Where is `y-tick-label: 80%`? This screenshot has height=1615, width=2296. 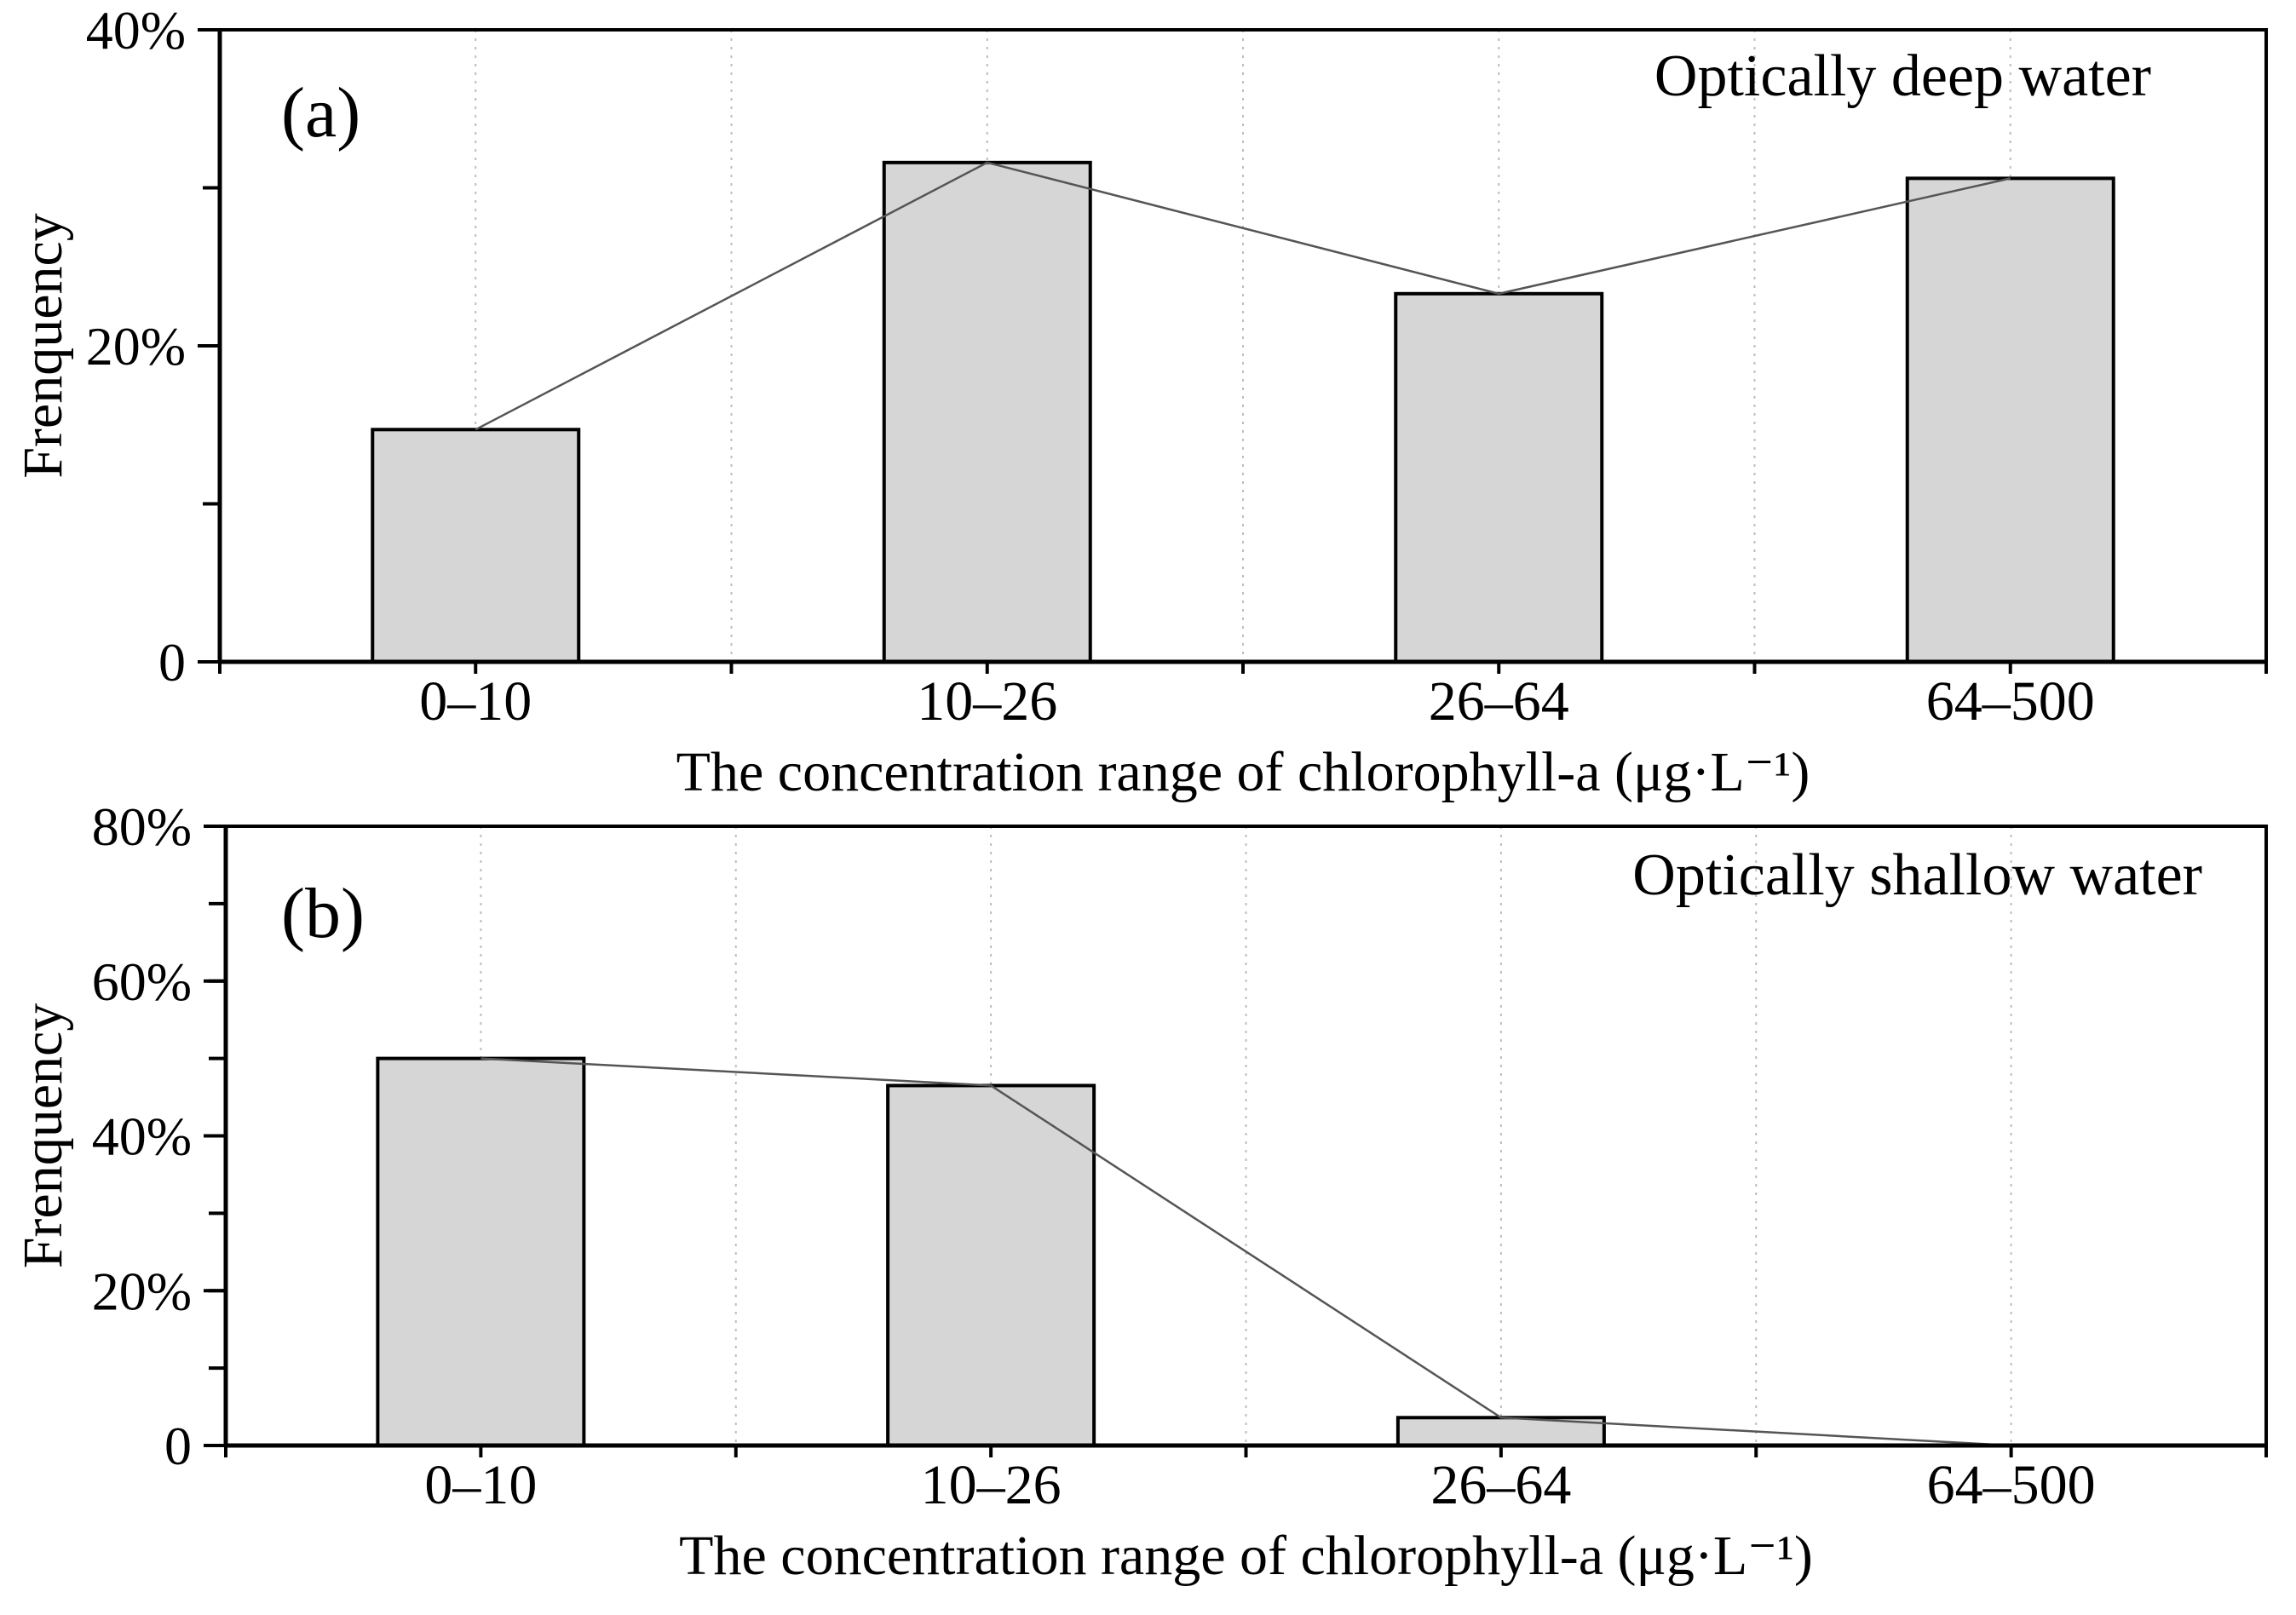 y-tick-label: 80% is located at coordinates (142, 826).